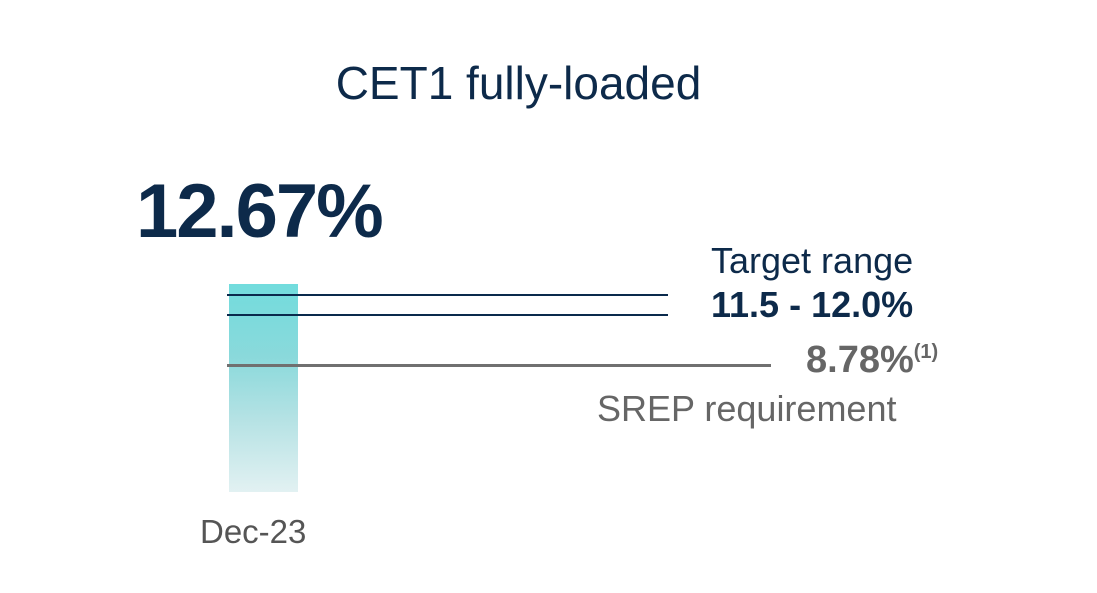  What do you see at coordinates (518, 83) in the screenshot?
I see `chart-title: CET1 fully-loaded` at bounding box center [518, 83].